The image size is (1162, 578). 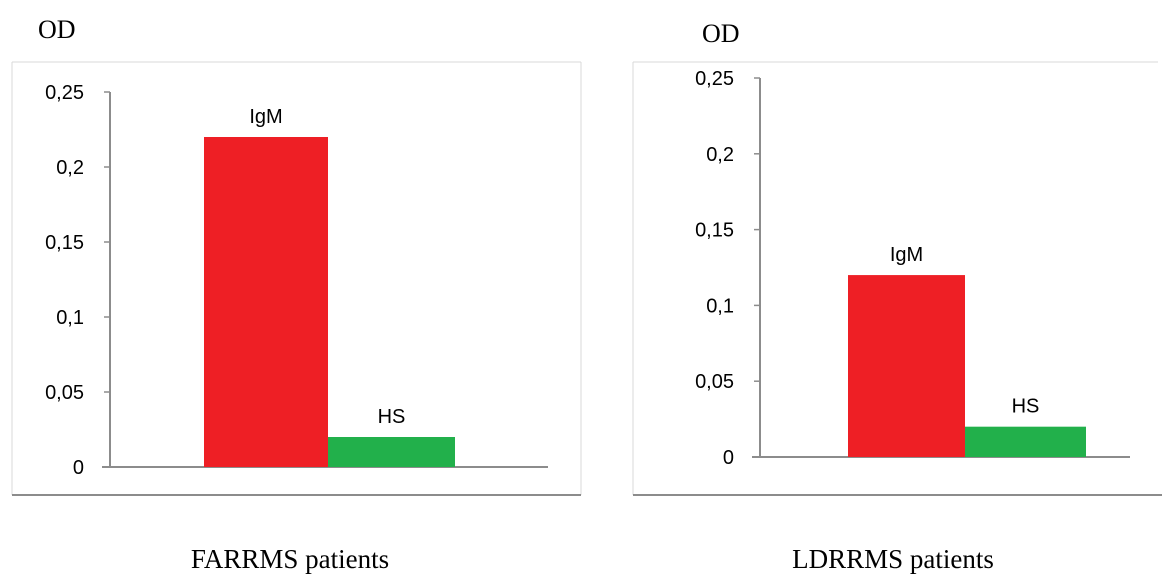 What do you see at coordinates (893, 559) in the screenshot?
I see `x-axis-title: LDRRMS patients` at bounding box center [893, 559].